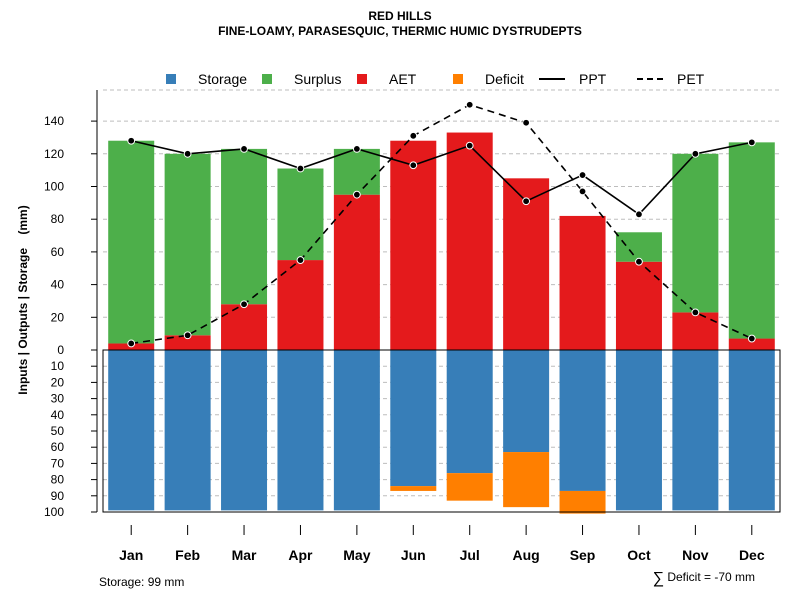 The height and width of the screenshot is (600, 800). Describe the element at coordinates (403, 79) in the screenshot. I see `legend-label: AET` at that location.